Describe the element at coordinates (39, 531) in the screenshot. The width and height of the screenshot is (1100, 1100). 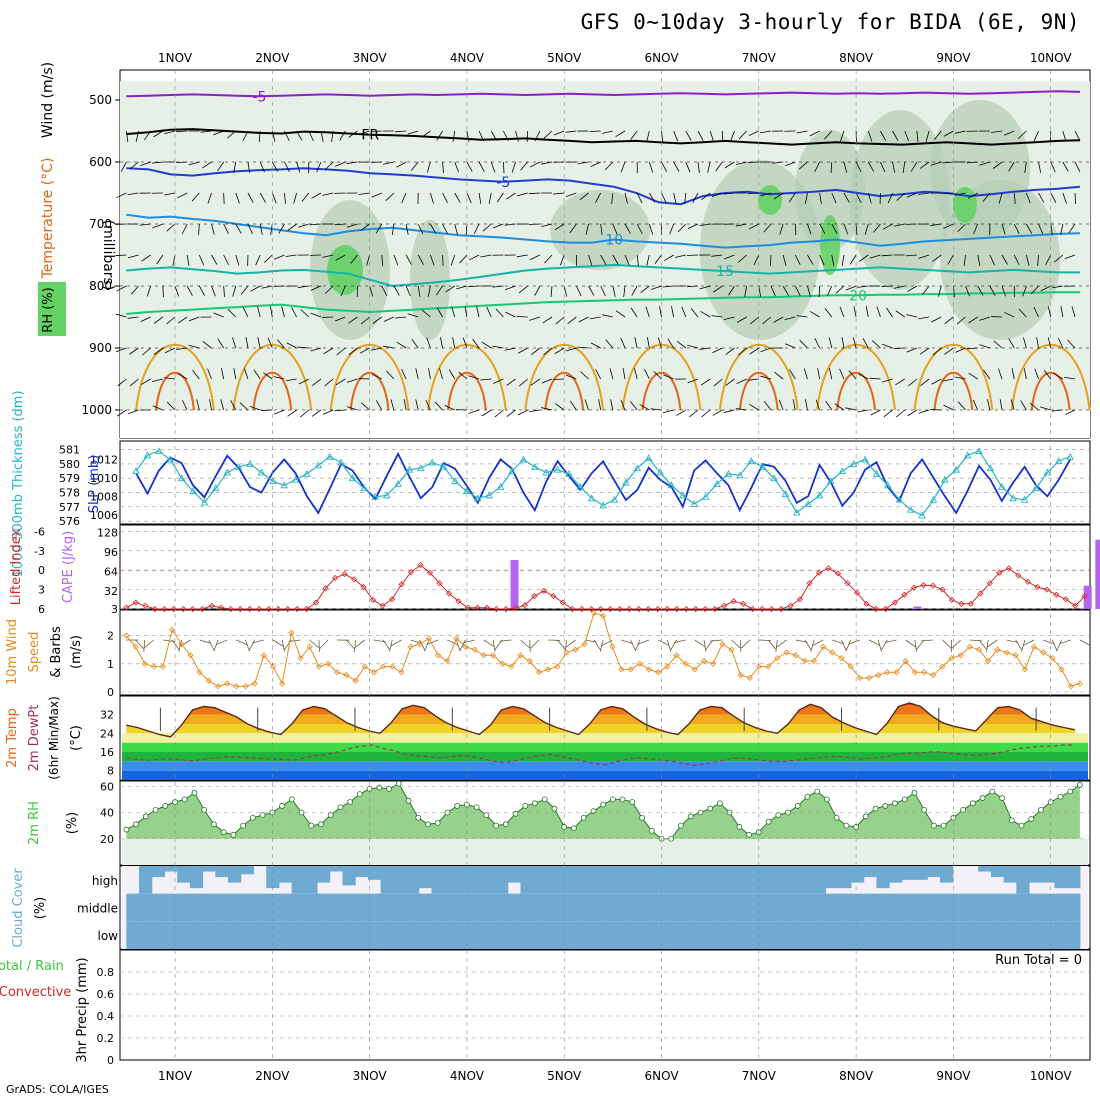
I see `li-tick-label: -6` at that location.